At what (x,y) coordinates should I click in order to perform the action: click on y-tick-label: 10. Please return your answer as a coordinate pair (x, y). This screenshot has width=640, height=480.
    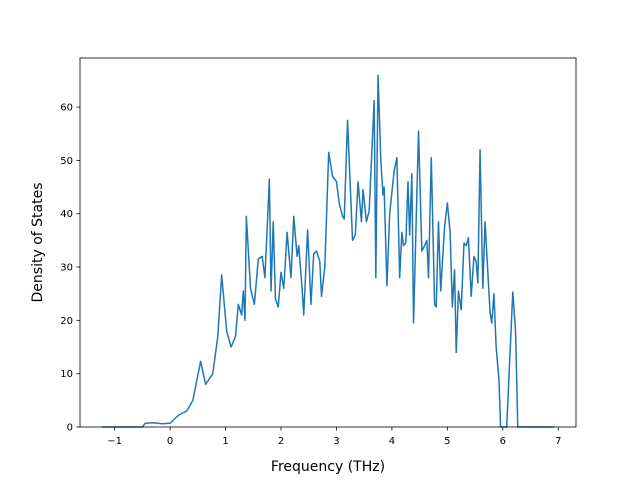
    Looking at the image, I should click on (66, 374).